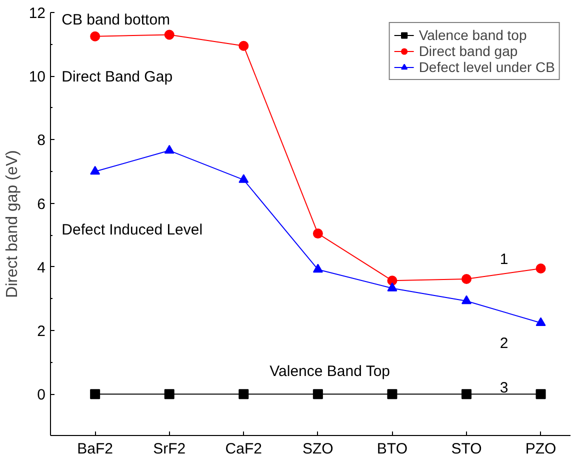 This screenshot has width=579, height=465. What do you see at coordinates (132, 229) in the screenshot?
I see `annotation: Defect Induced Level` at bounding box center [132, 229].